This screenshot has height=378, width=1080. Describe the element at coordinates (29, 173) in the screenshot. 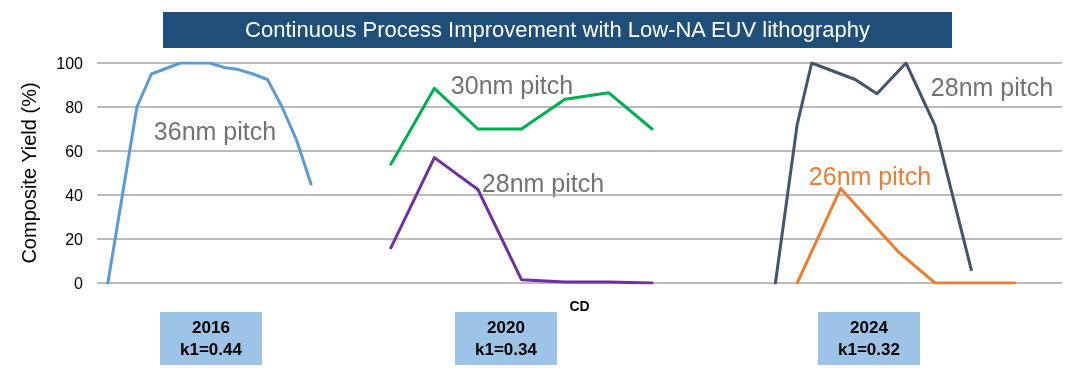

I see `y-axis-title: Composite Yield (%)` at that location.